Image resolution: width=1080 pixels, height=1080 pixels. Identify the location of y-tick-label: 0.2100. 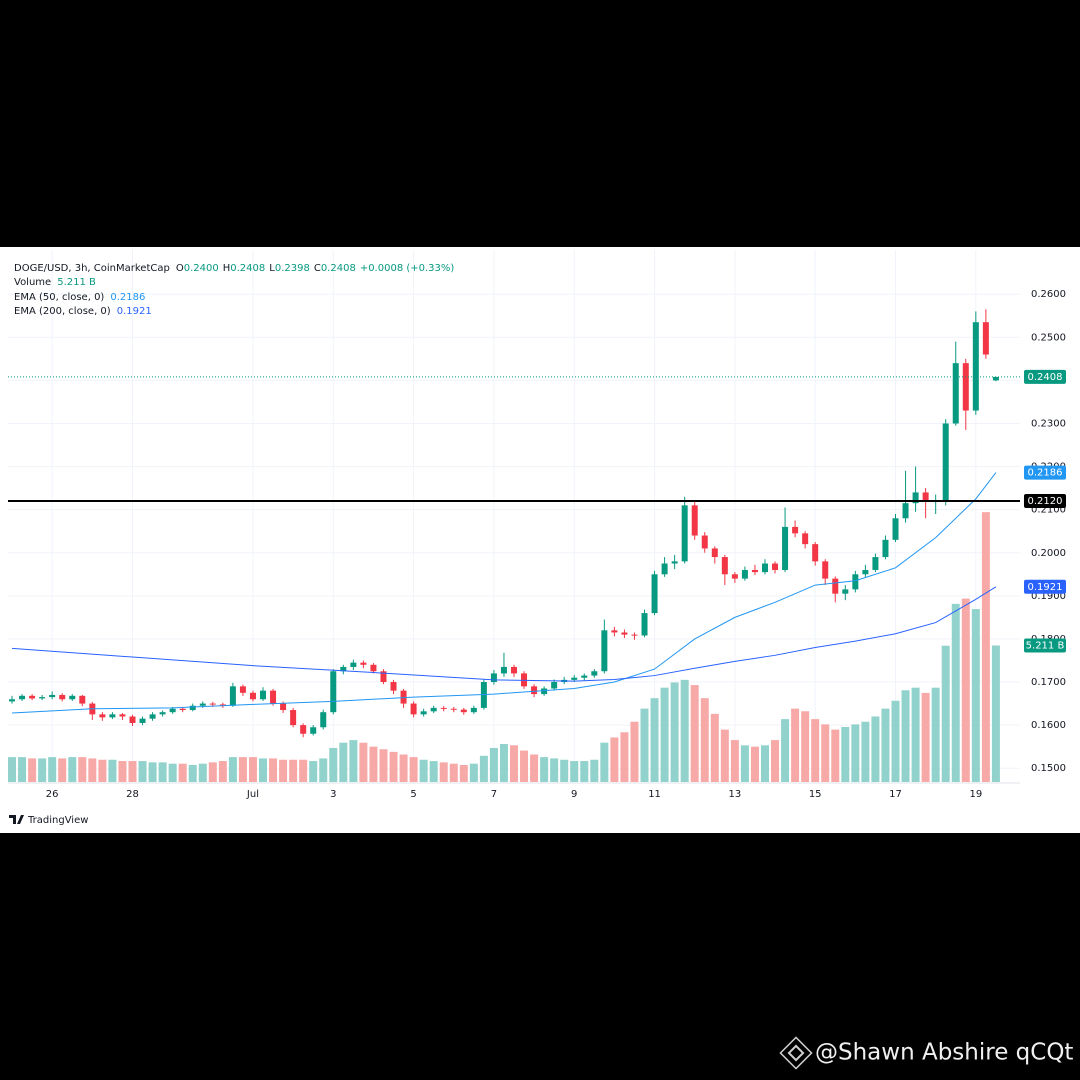
(1048, 510).